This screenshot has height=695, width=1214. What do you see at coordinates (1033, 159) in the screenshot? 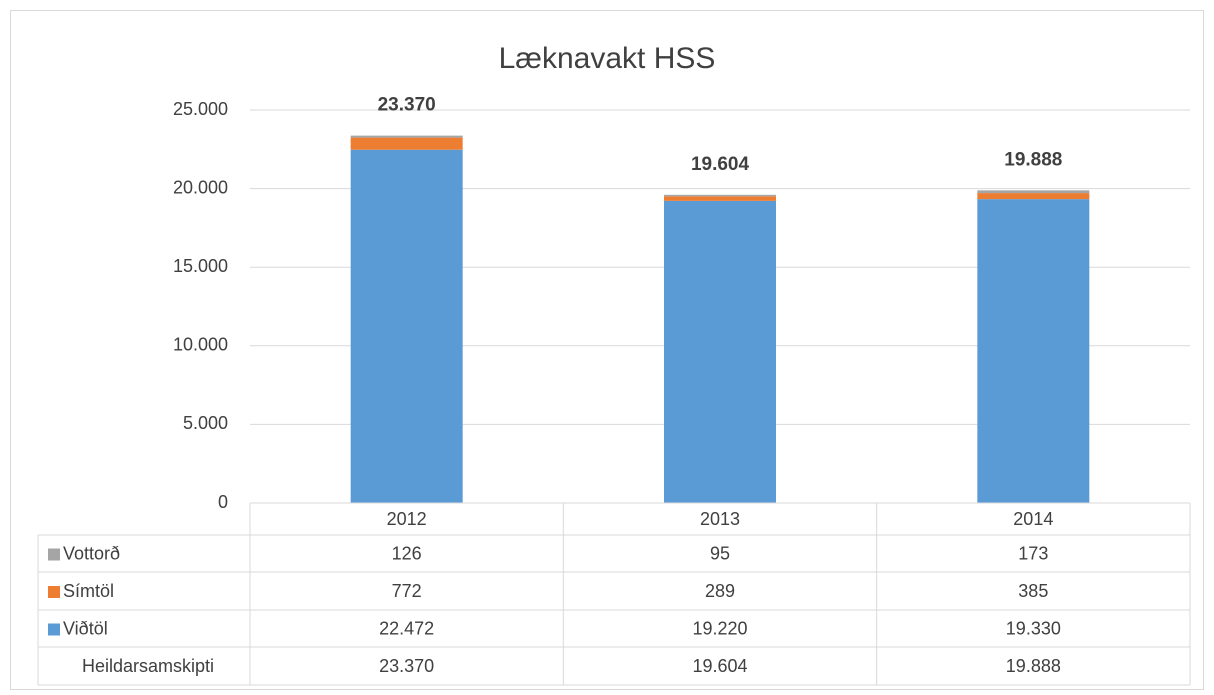
I see `total-label: 19.888` at bounding box center [1033, 159].